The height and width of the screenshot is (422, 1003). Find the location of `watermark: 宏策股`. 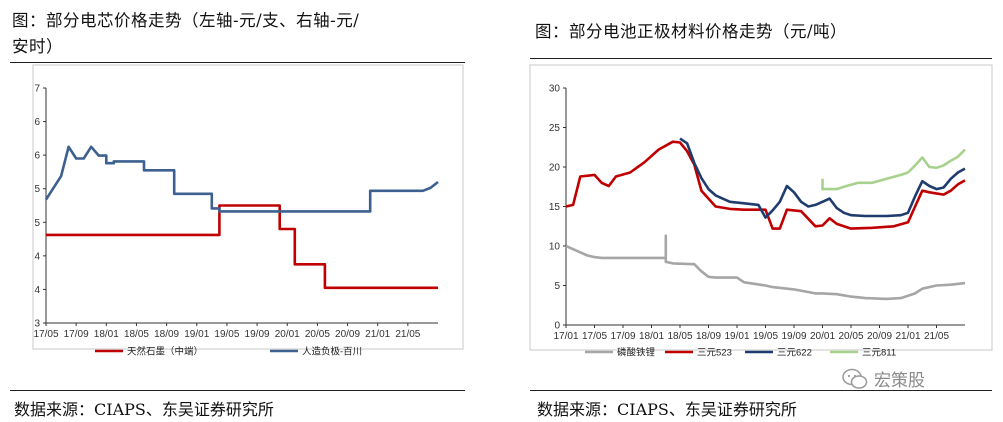

watermark: 宏策股 is located at coordinates (883, 378).